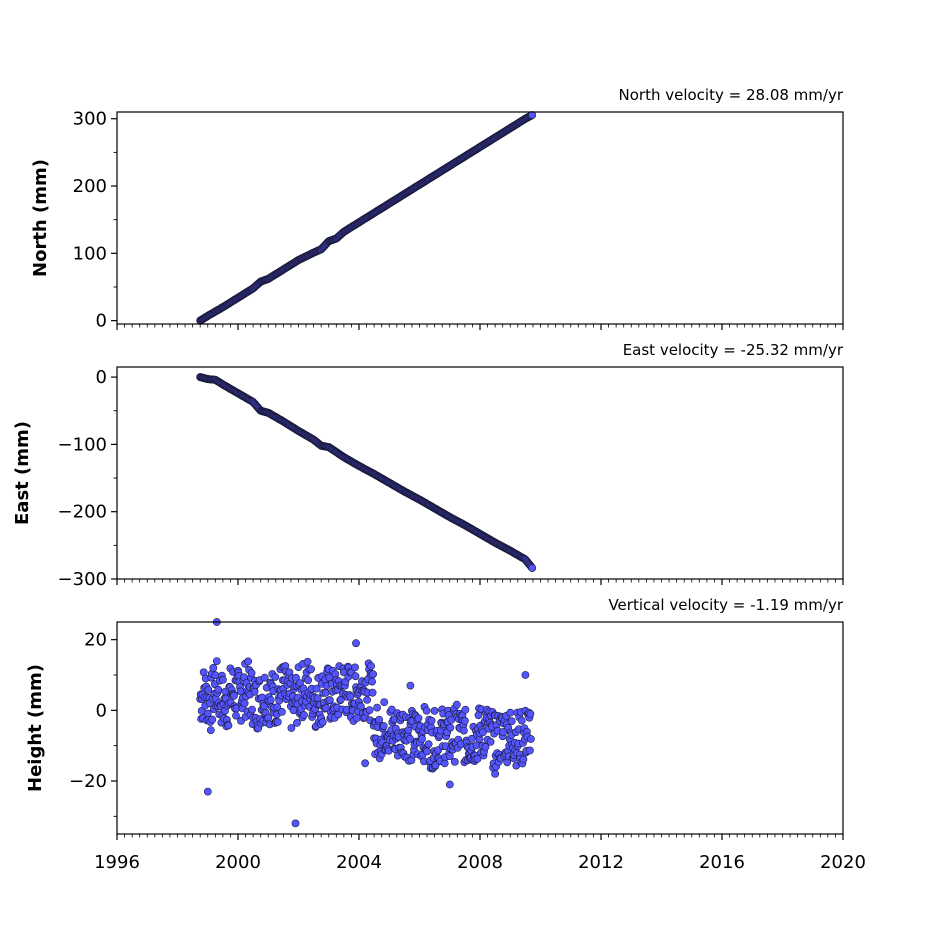 This screenshot has width=937, height=937. I want to click on height-ytick-label: −20, so click(88, 781).